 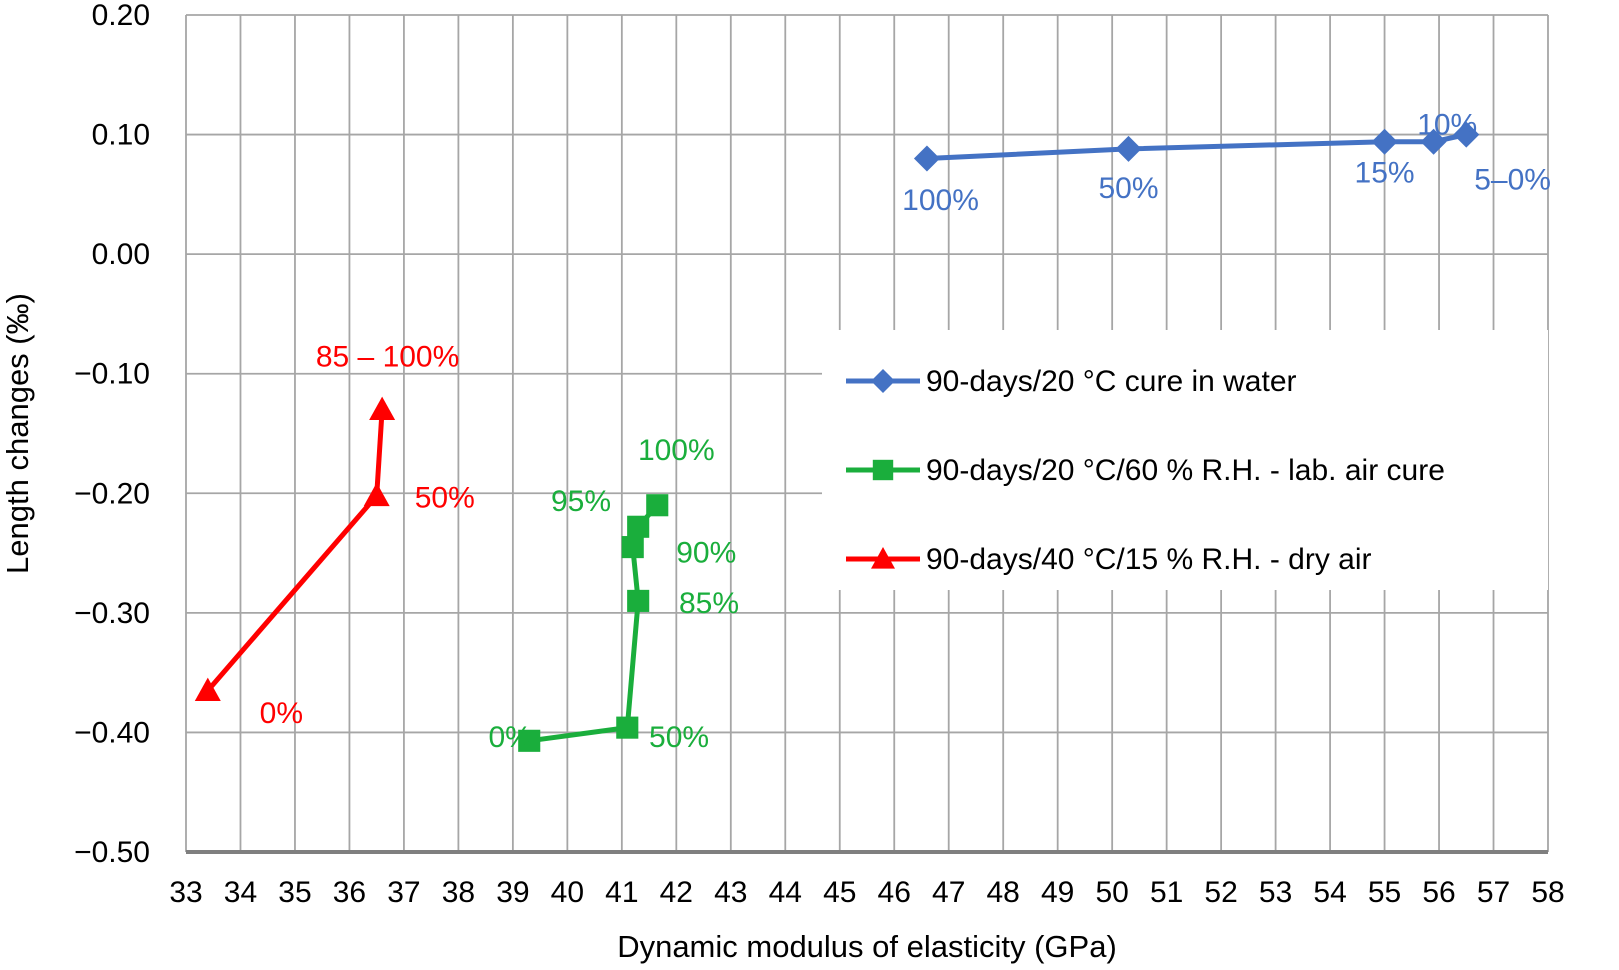 I want to click on legend-item: 90-days/20 °C cure in water, so click(x=1071, y=381).